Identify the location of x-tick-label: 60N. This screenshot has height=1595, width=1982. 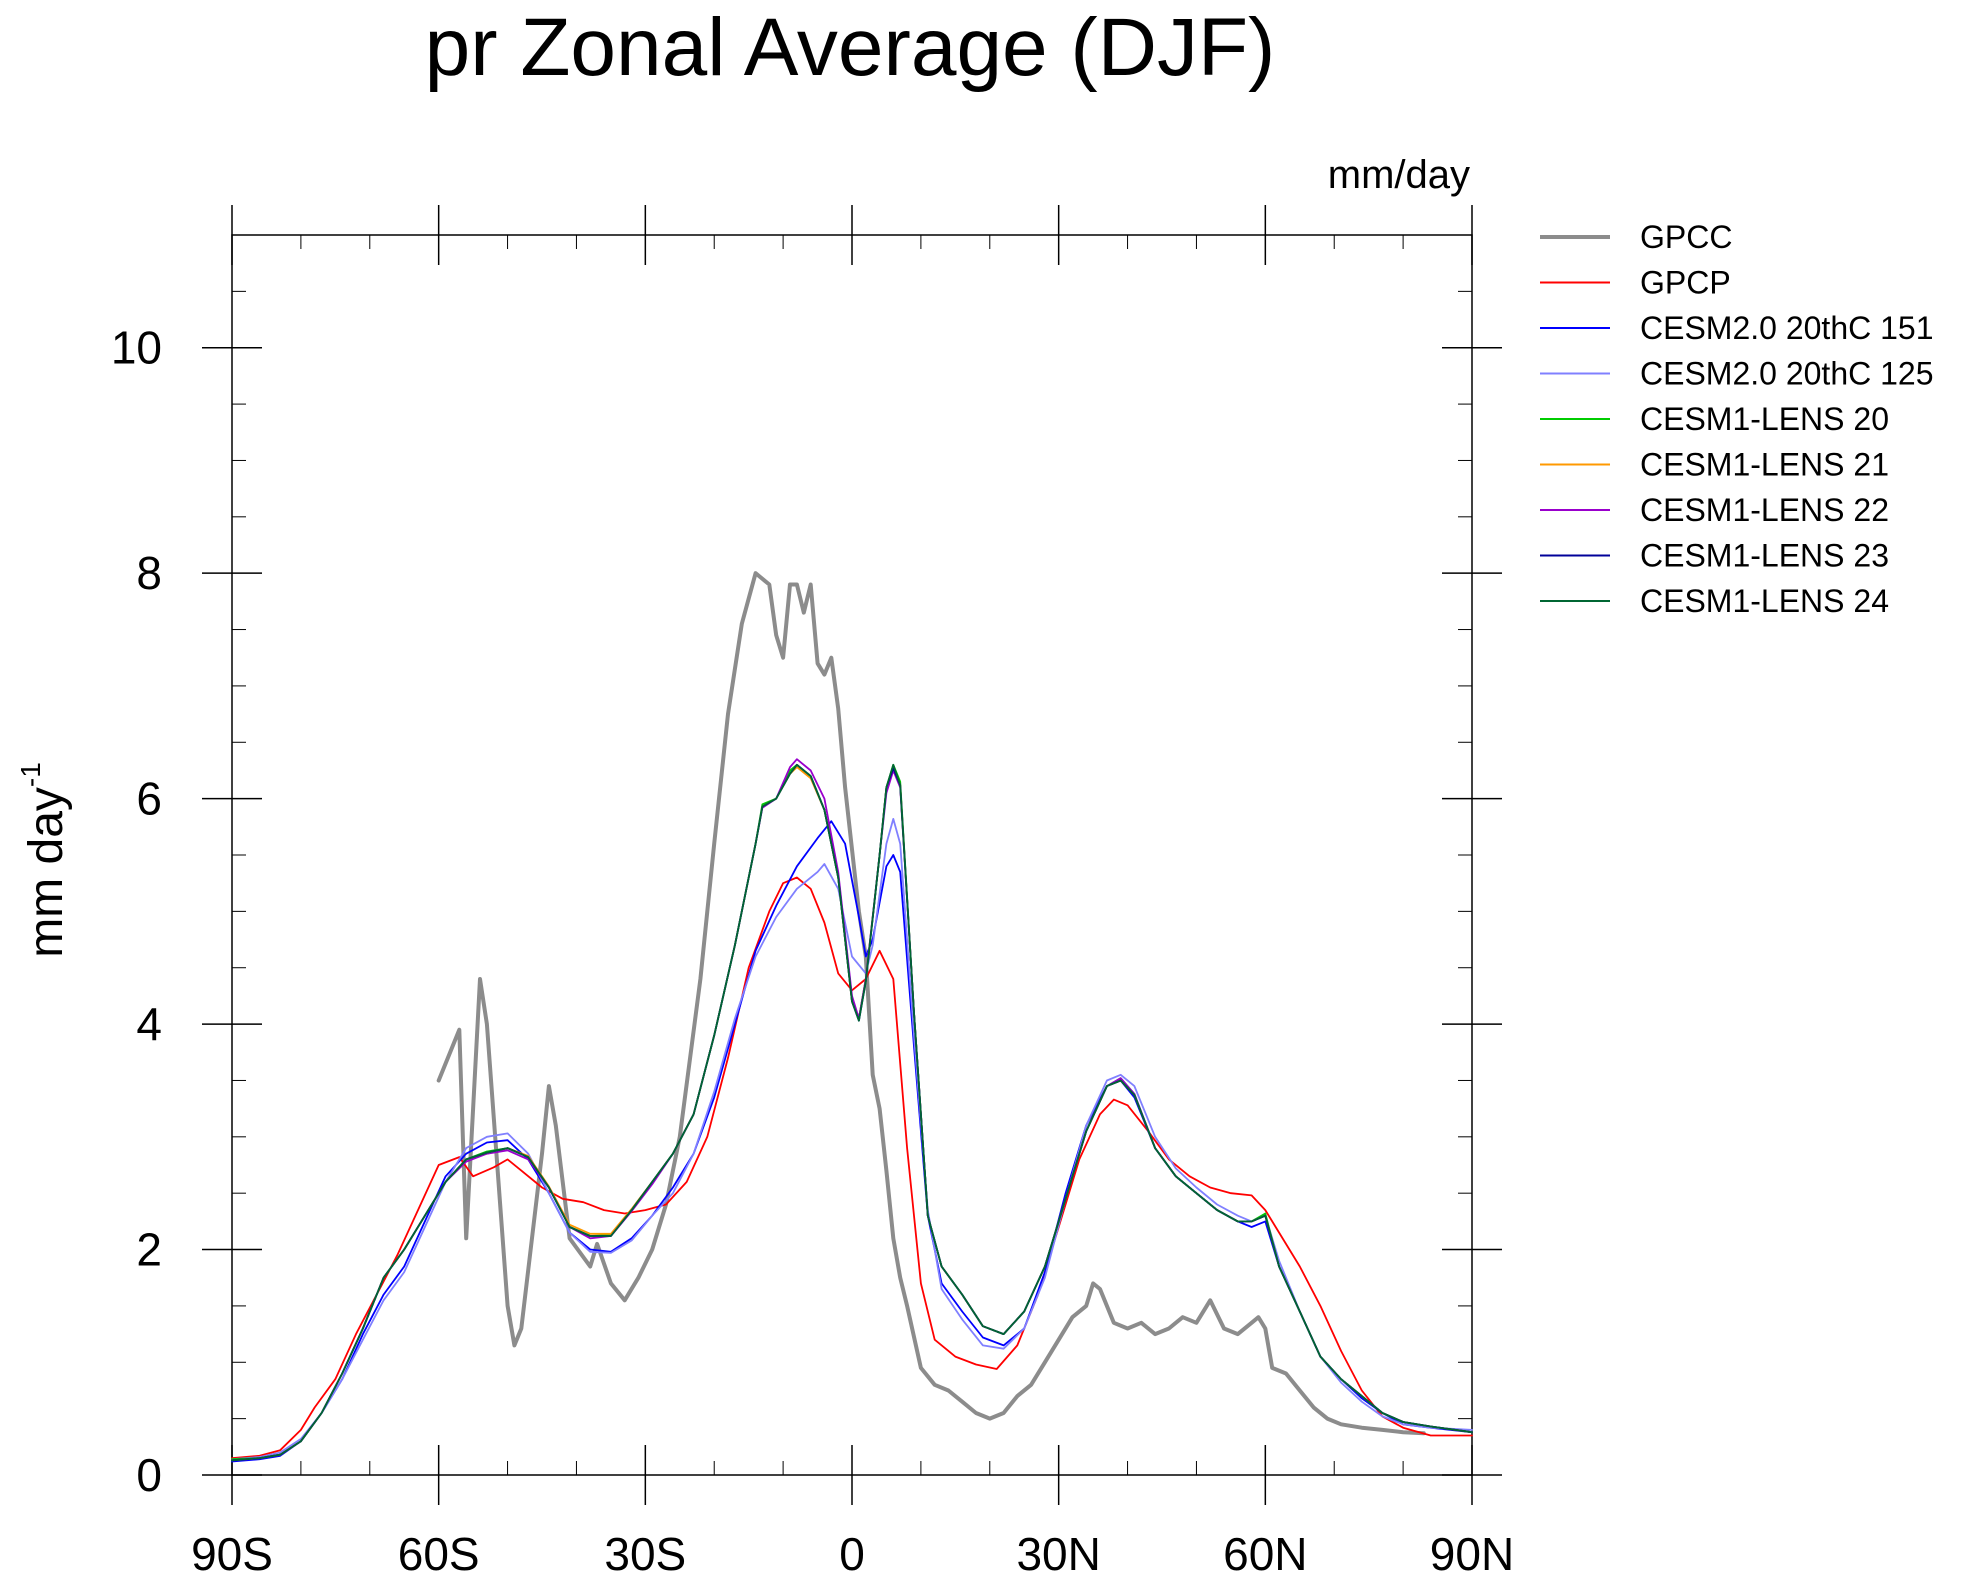
(1265, 1554).